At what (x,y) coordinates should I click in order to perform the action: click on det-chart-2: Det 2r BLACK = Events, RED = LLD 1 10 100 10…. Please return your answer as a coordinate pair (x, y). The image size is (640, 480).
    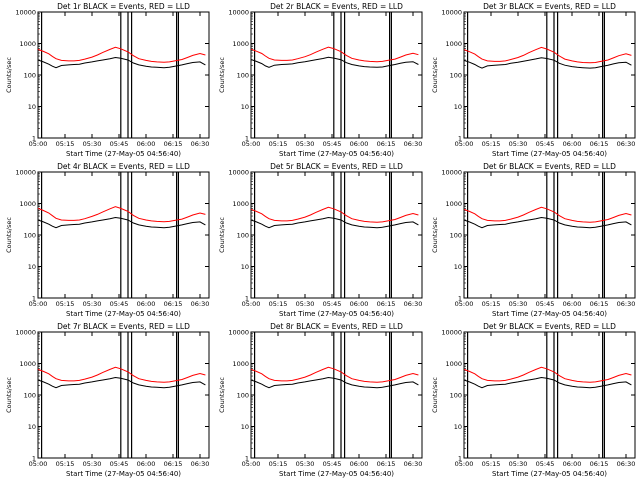
    Looking at the image, I should click on (320, 80).